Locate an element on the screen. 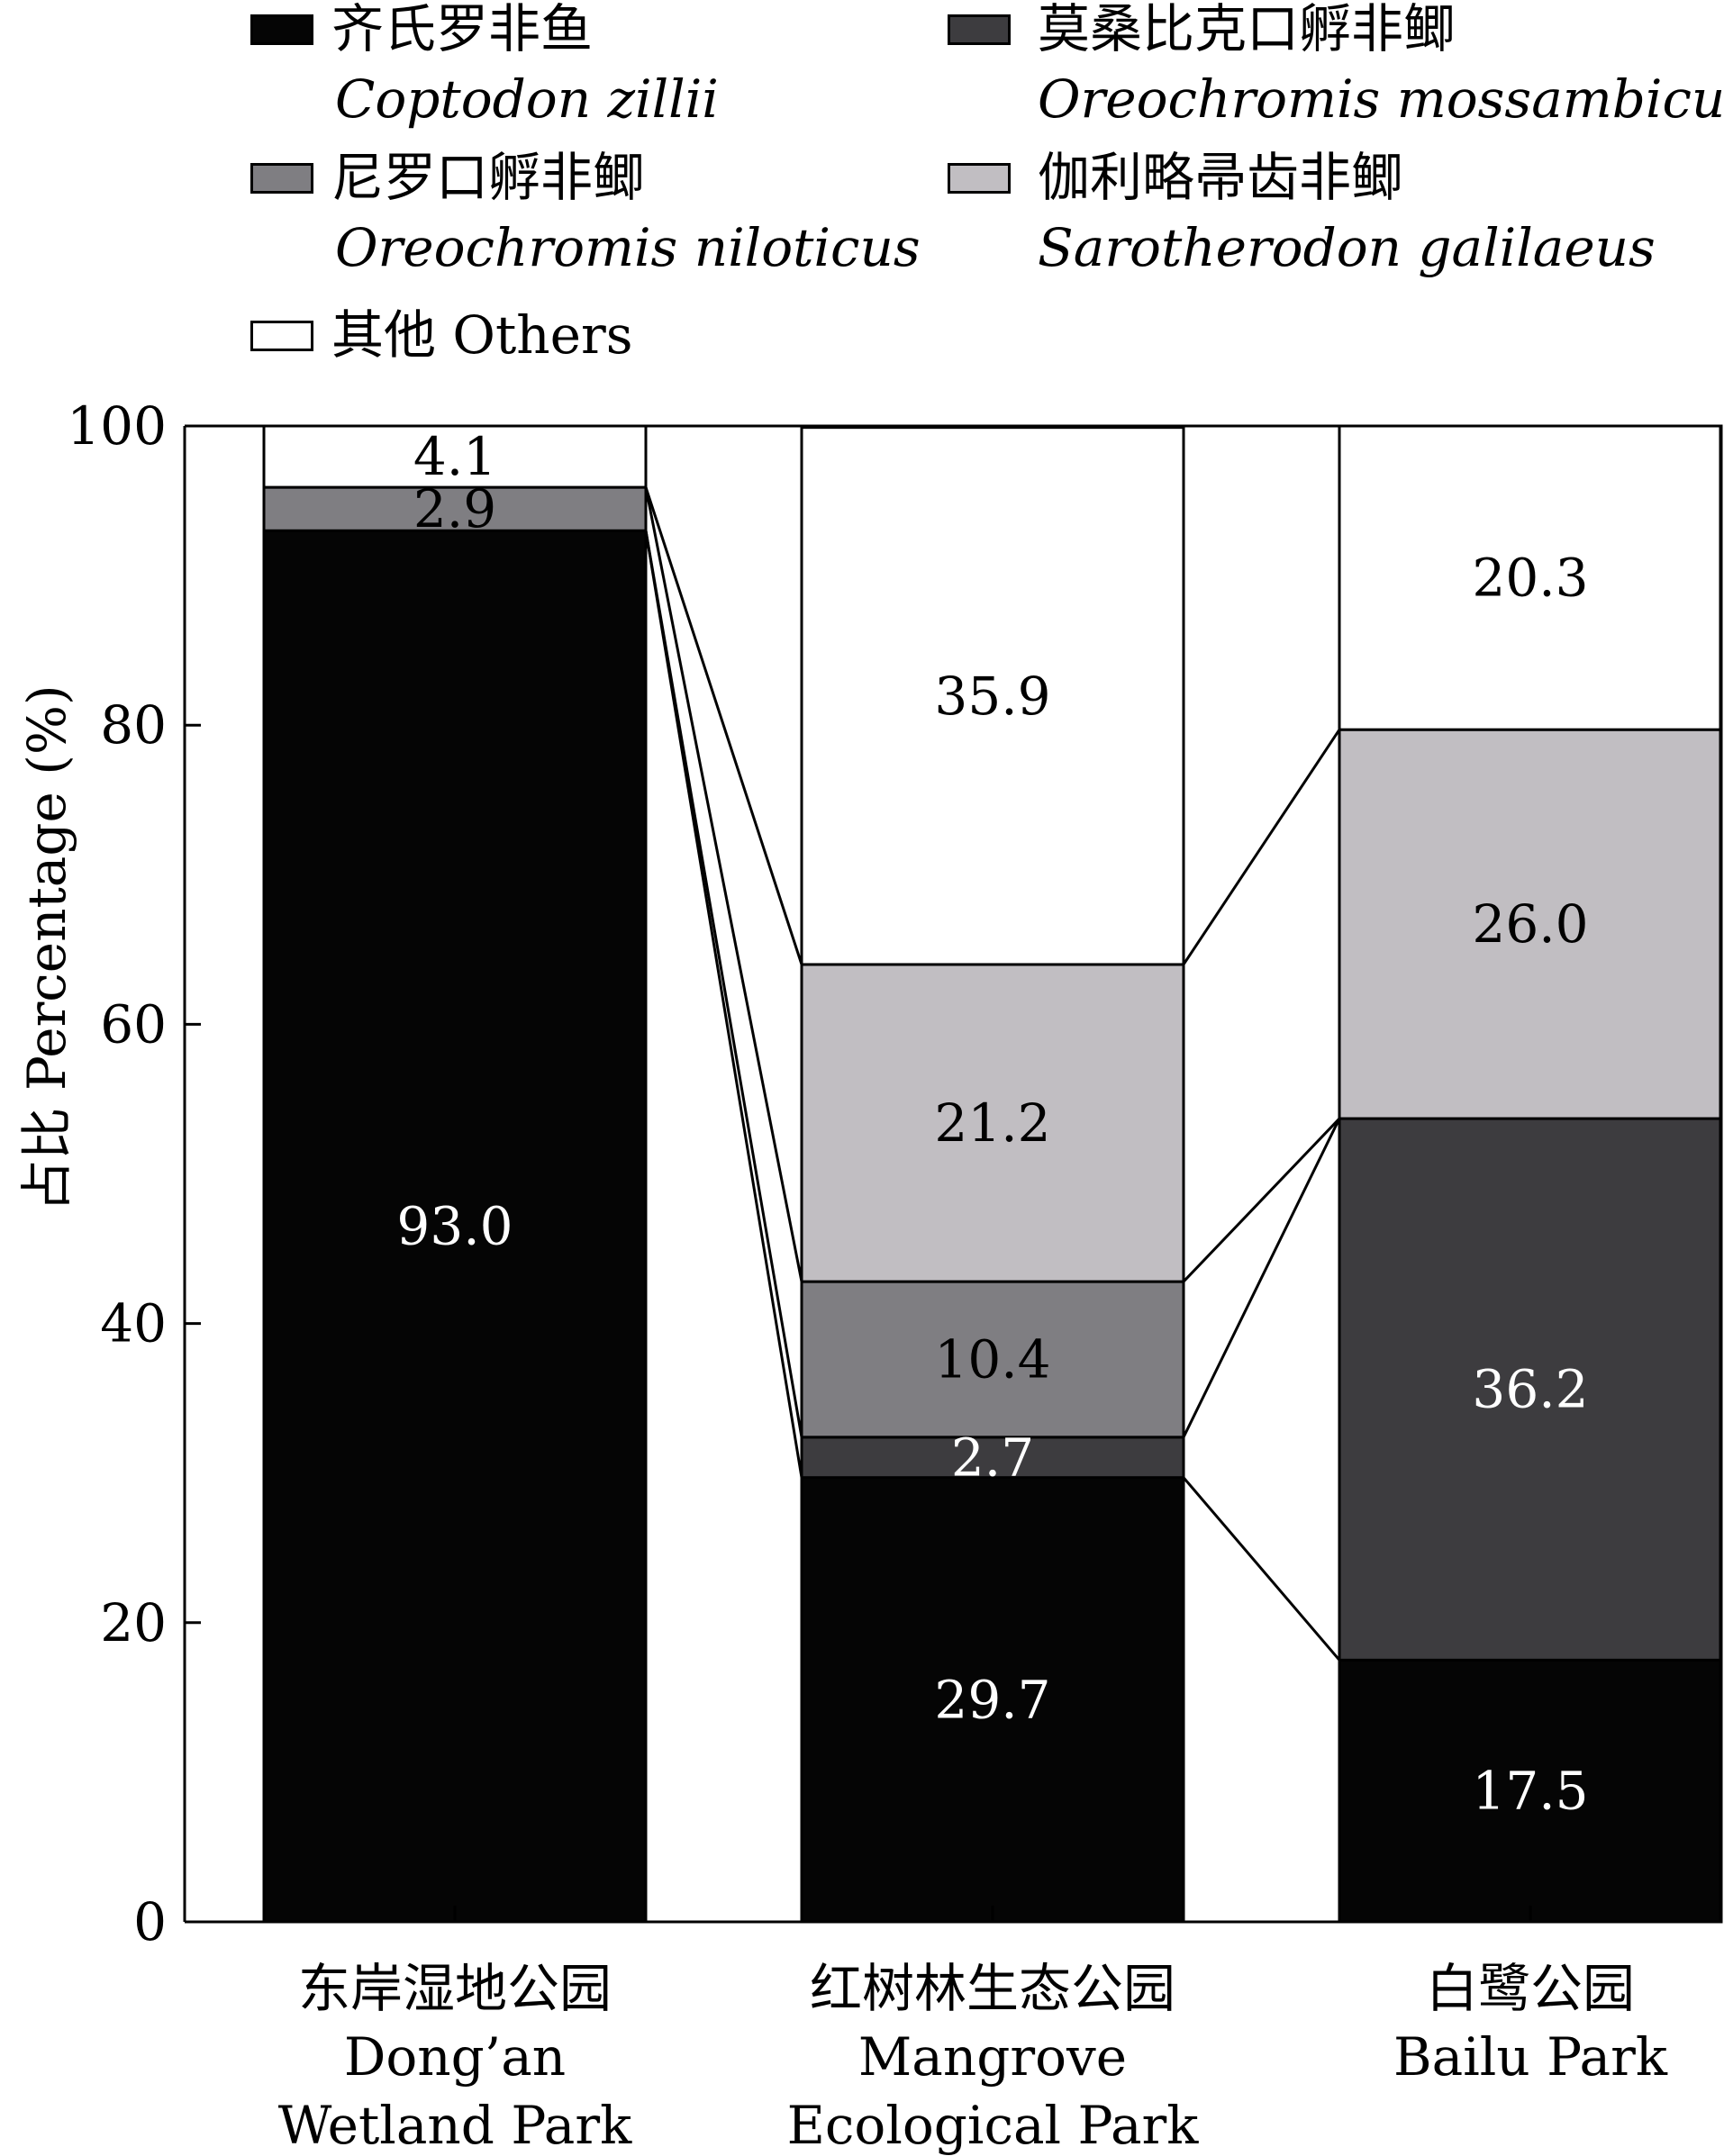 Image resolution: width=1724 pixels, height=2156 pixels. y-tick-label: 40 is located at coordinates (133, 1323).